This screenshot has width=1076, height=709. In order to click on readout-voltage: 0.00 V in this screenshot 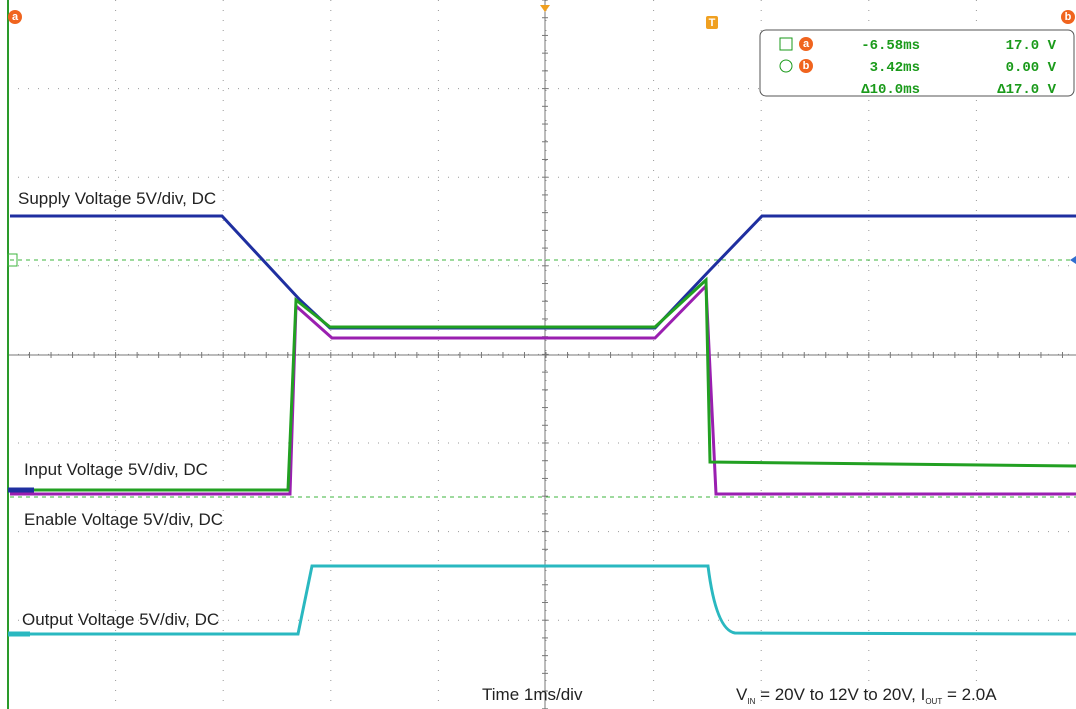, I will do `click(1031, 68)`.